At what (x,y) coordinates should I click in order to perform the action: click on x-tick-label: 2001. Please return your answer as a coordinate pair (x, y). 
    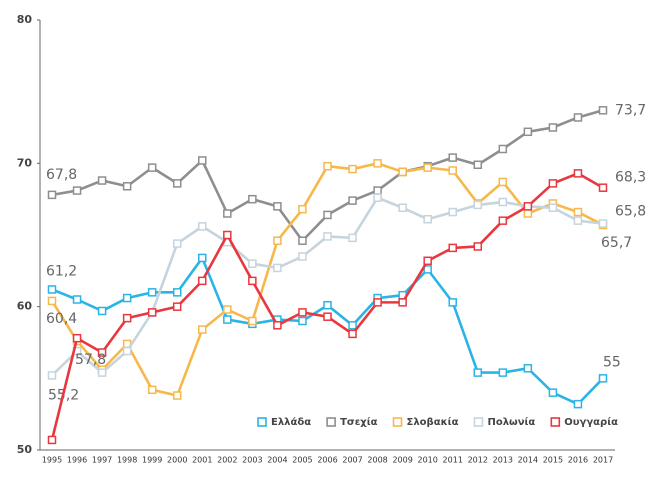
    Looking at the image, I should click on (202, 460).